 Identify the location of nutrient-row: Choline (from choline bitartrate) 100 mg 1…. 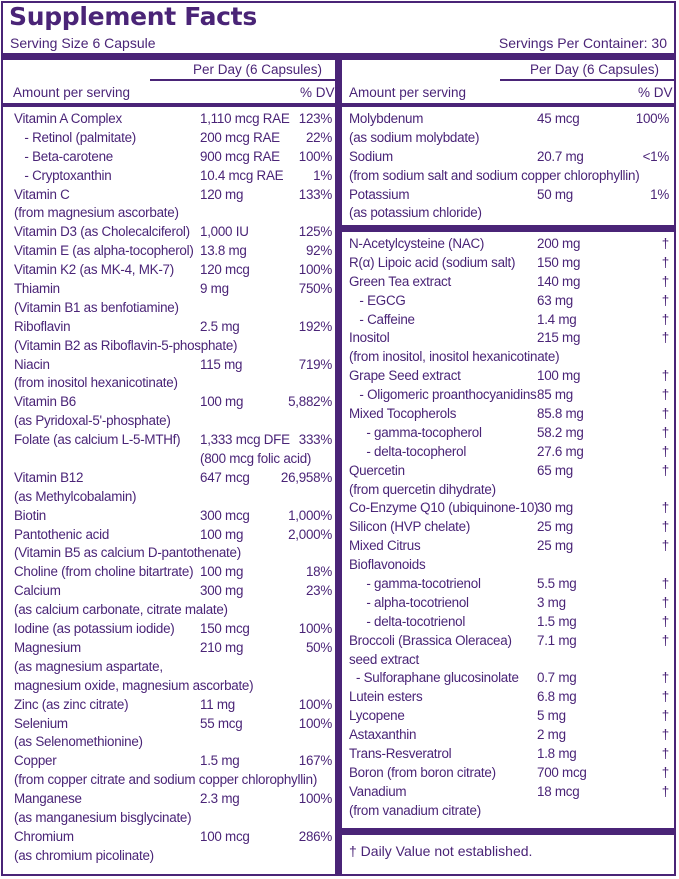
(173, 572).